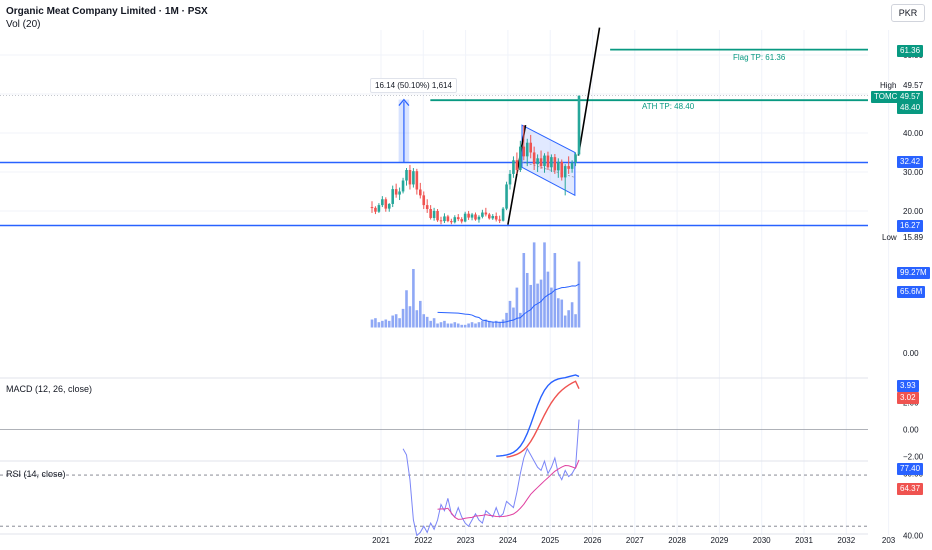 The image size is (932, 550). I want to click on time-tick-label: 2027, so click(635, 540).